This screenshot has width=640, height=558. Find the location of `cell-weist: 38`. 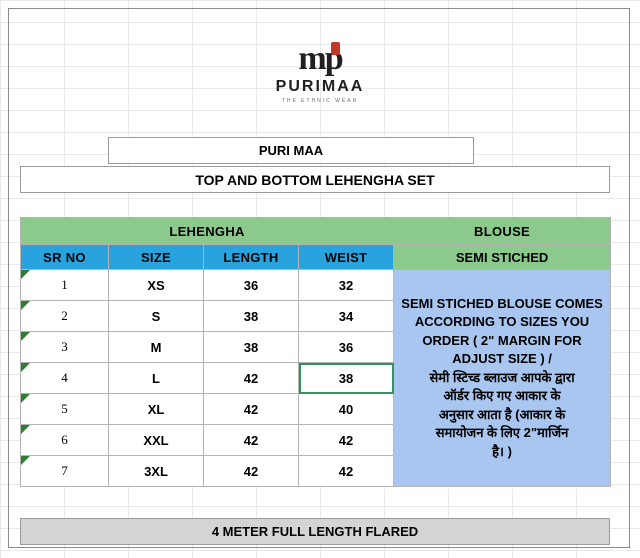

cell-weist: 38 is located at coordinates (346, 378).